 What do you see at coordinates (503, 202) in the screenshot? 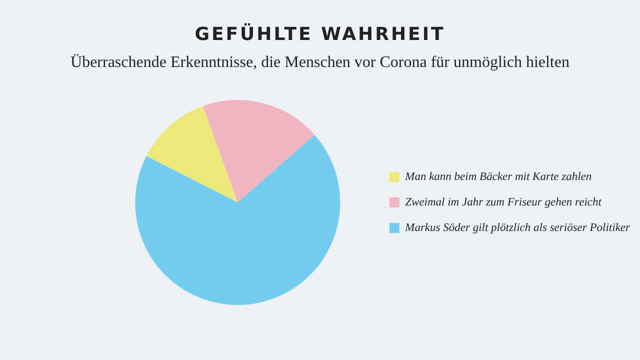
I see `legend-label: Zweimal im Jahr zum Friseur gehen reicht` at bounding box center [503, 202].